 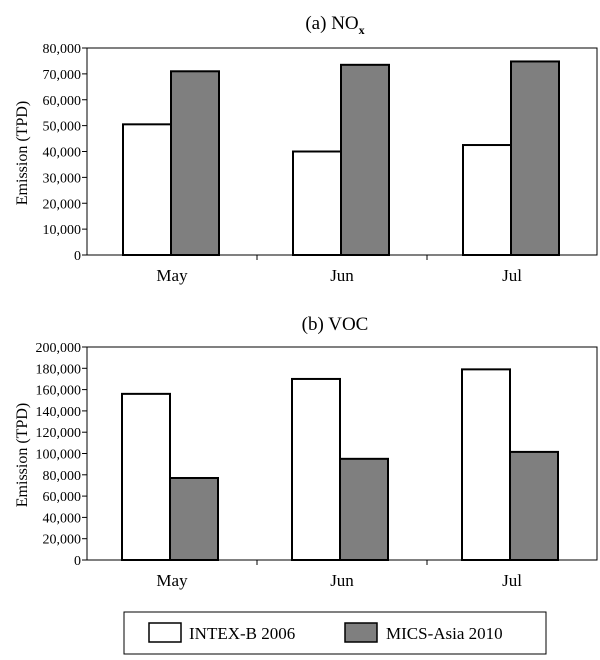 What do you see at coordinates (242, 633) in the screenshot?
I see `legend-label-intex: INTEX-B 2006` at bounding box center [242, 633].